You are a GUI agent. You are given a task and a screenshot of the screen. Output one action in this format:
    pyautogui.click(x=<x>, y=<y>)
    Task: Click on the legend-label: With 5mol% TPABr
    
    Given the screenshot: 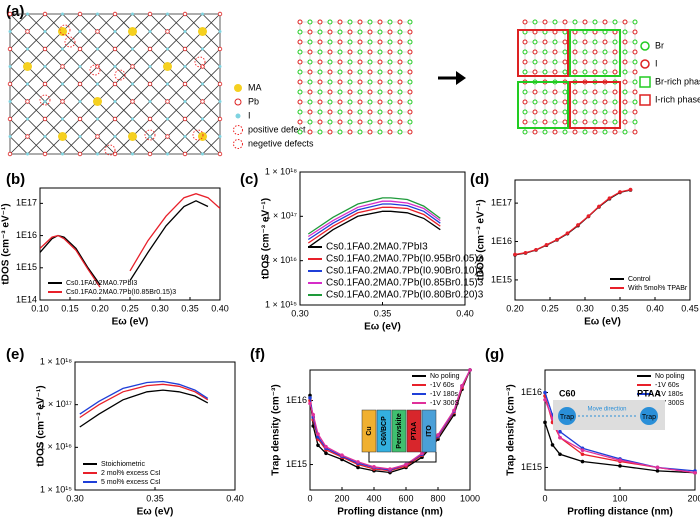 What is the action you would take?
    pyautogui.click(x=658, y=288)
    